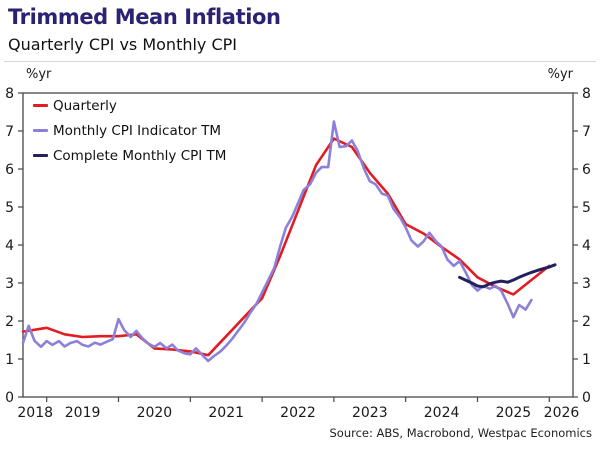  I want to click on x-axis-label: 2018, so click(35, 413).